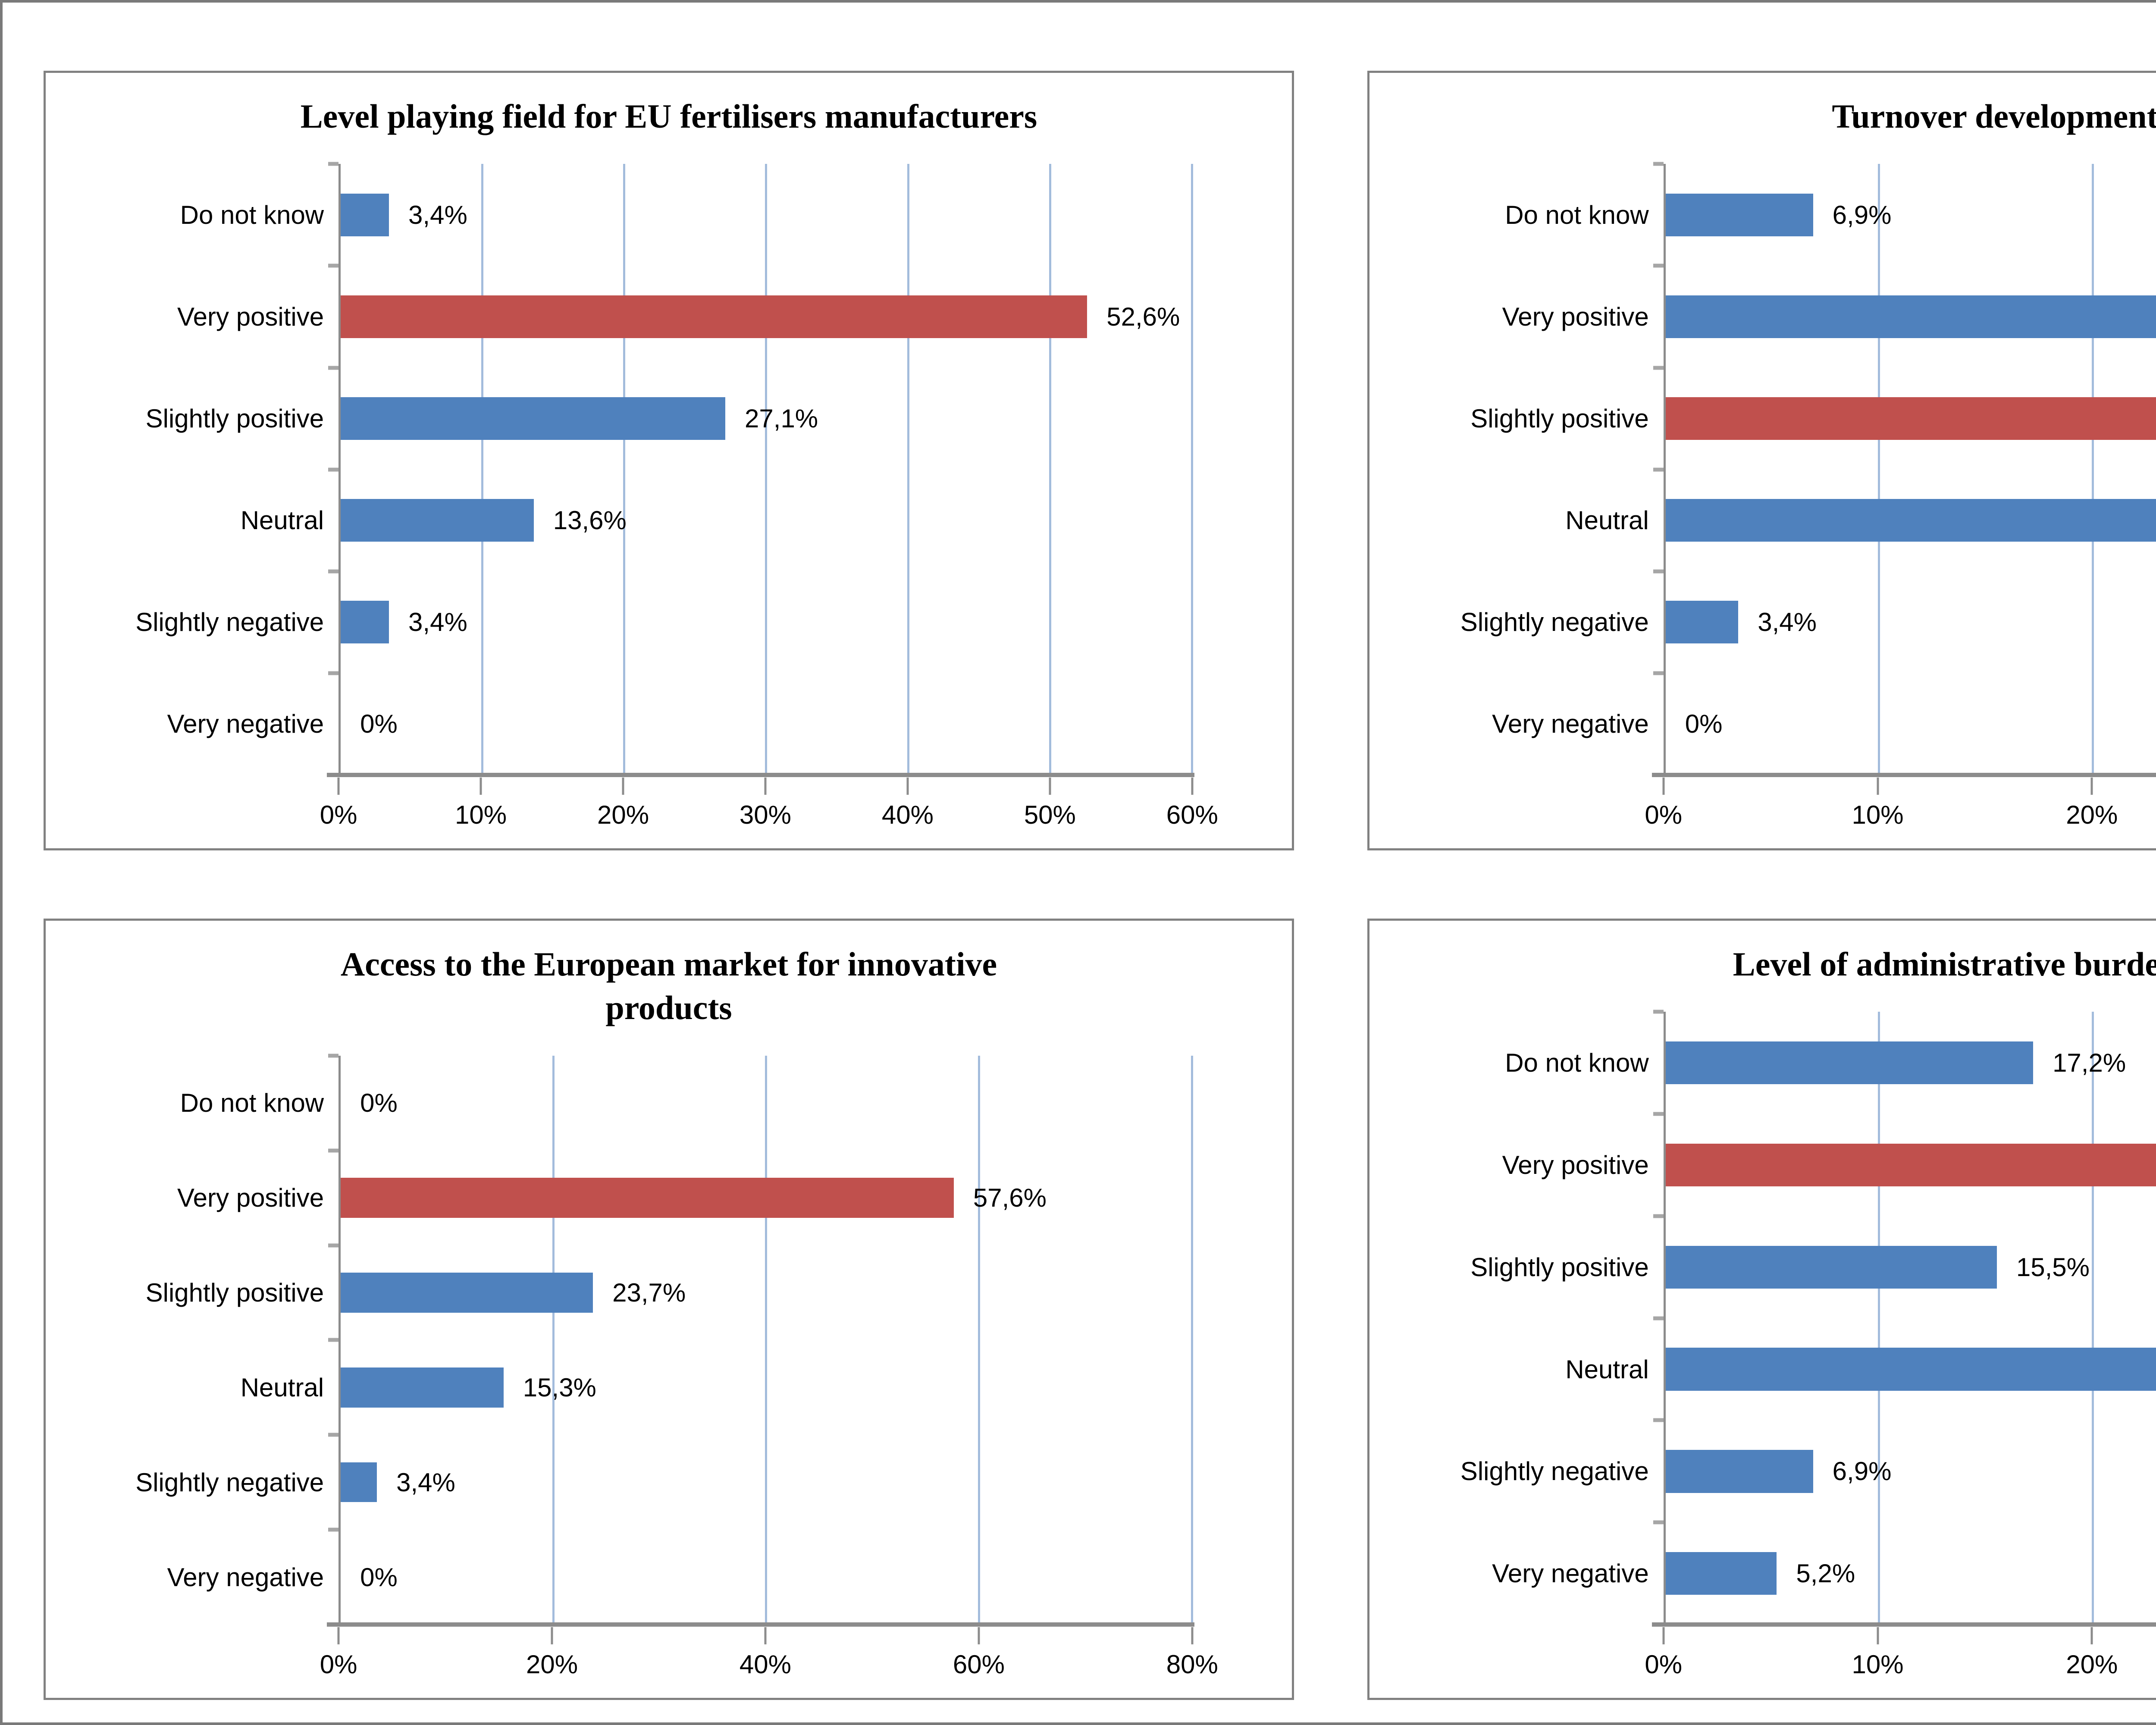  Describe the element at coordinates (1849, 1063) in the screenshot. I see `bar-do-not-know` at that location.